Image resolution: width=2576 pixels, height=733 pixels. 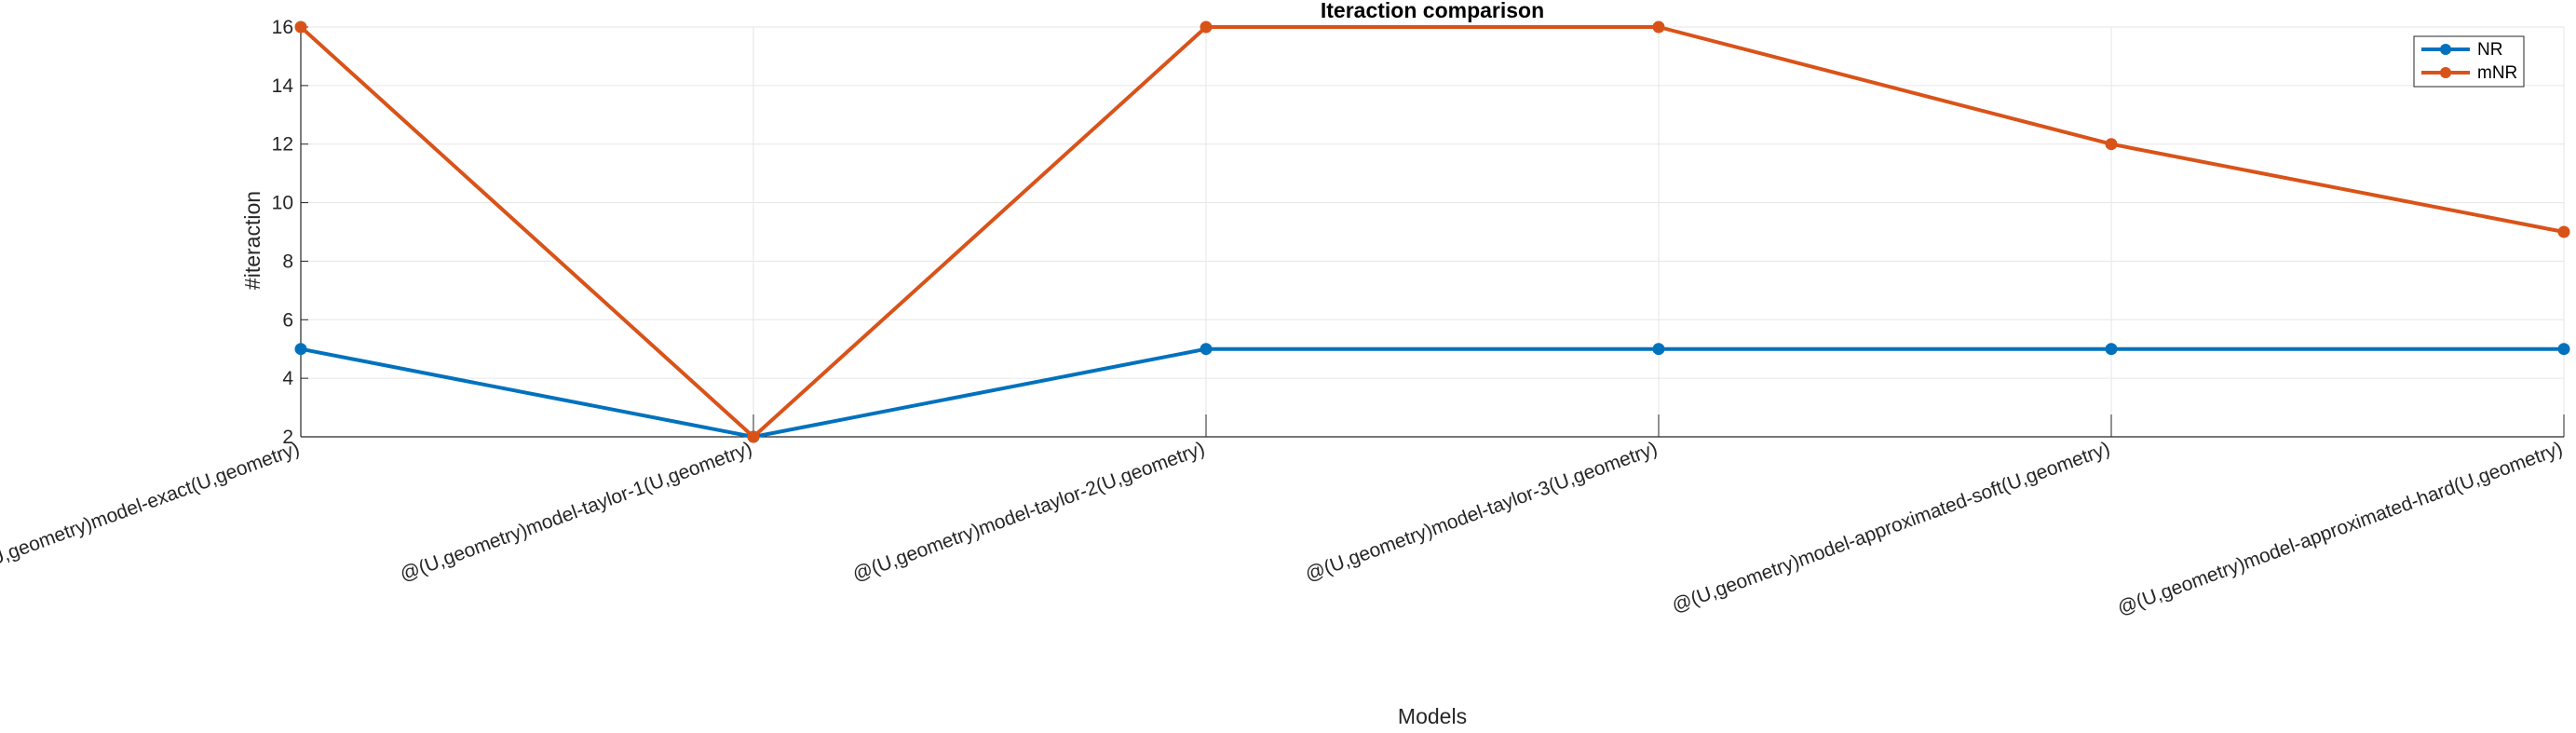 What do you see at coordinates (575, 512) in the screenshot?
I see `x-tick-label: @(U,geometry)model-taylor-1(U,geometry)` at bounding box center [575, 512].